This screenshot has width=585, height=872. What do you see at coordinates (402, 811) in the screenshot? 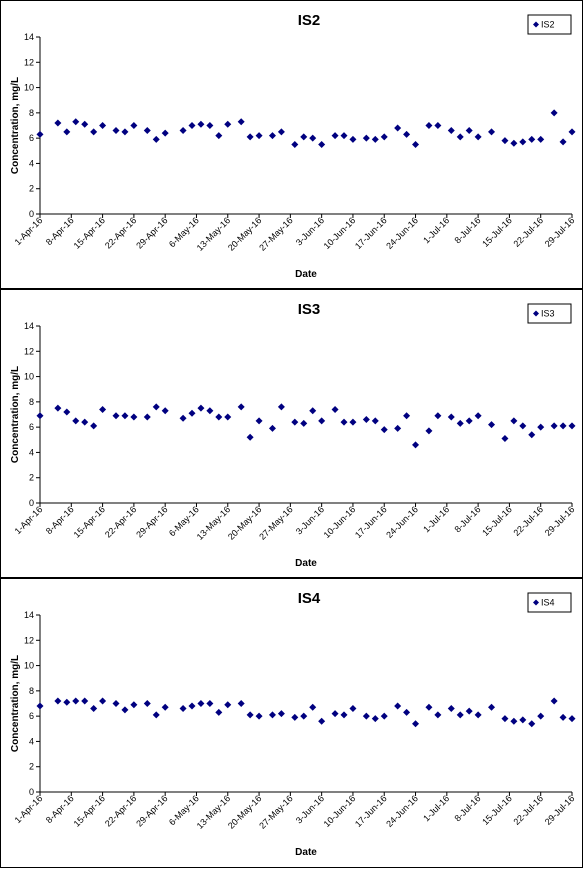
I see `x-tick-label: 24-Jun-16` at bounding box center [402, 811].